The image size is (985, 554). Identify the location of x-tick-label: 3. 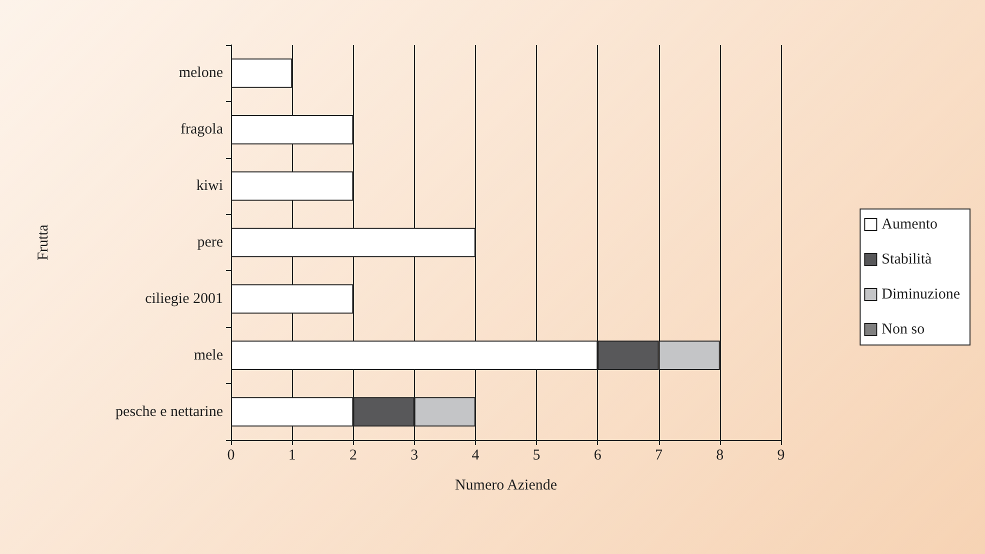
(414, 456).